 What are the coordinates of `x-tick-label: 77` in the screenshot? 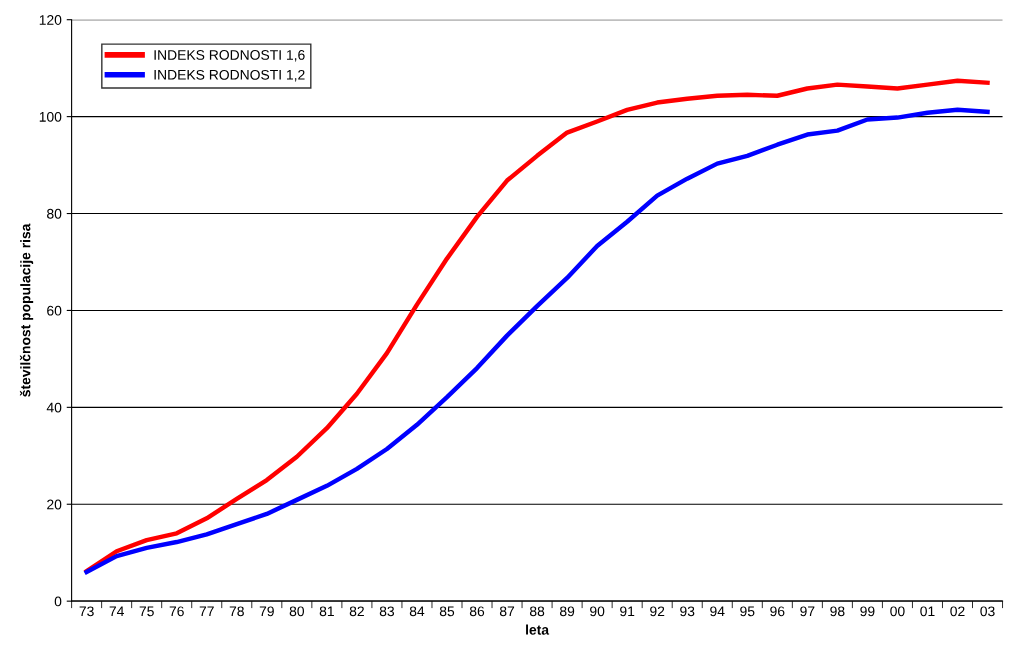 It's located at (206, 611).